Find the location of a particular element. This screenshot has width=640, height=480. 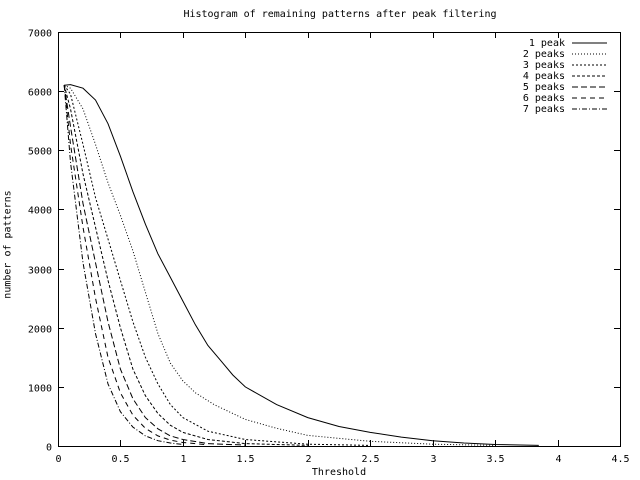

y-tick-label: 3000 is located at coordinates (40, 271).